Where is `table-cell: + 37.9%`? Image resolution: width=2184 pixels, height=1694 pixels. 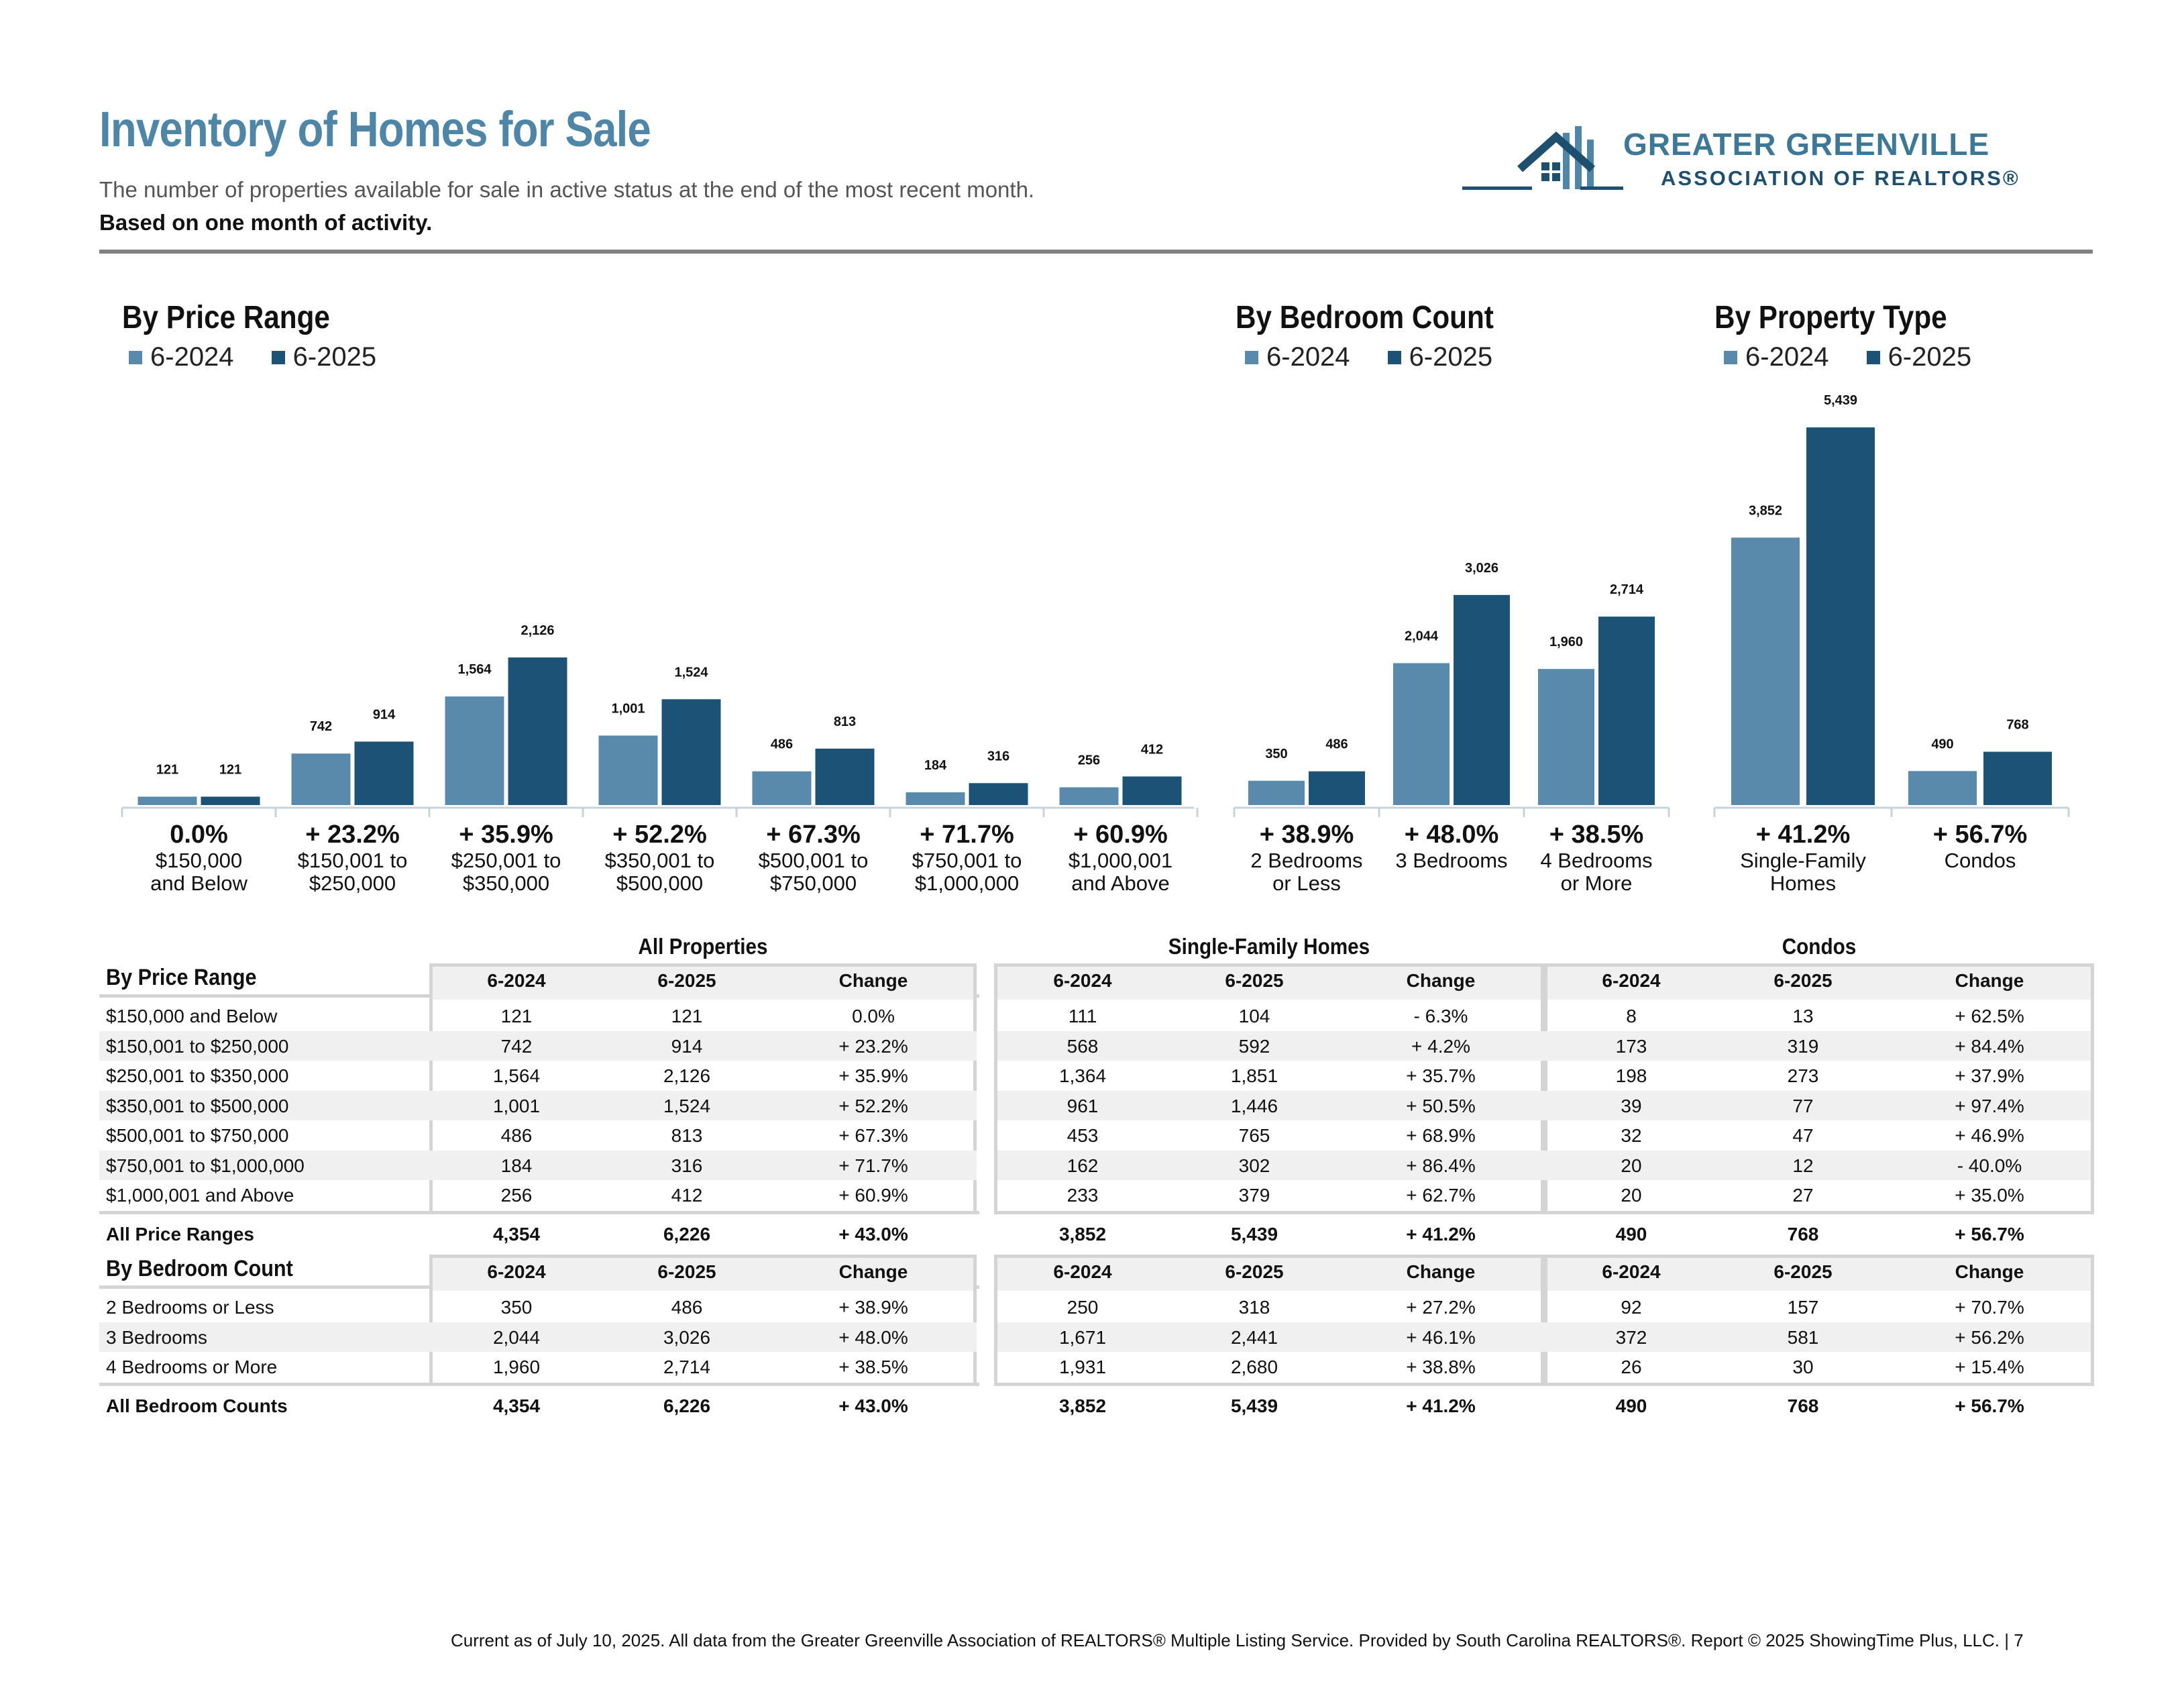 table-cell: + 37.9% is located at coordinates (1990, 1075).